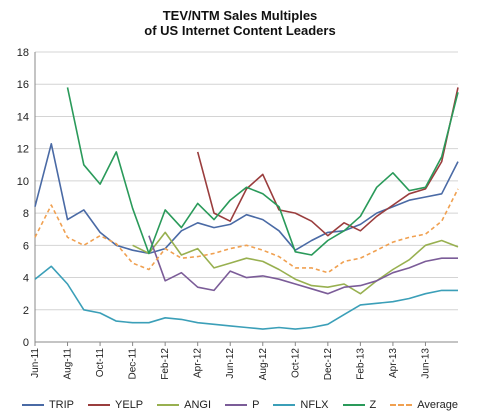 The width and height of the screenshot is (480, 420). I want to click on legend-label: P, so click(256, 405).